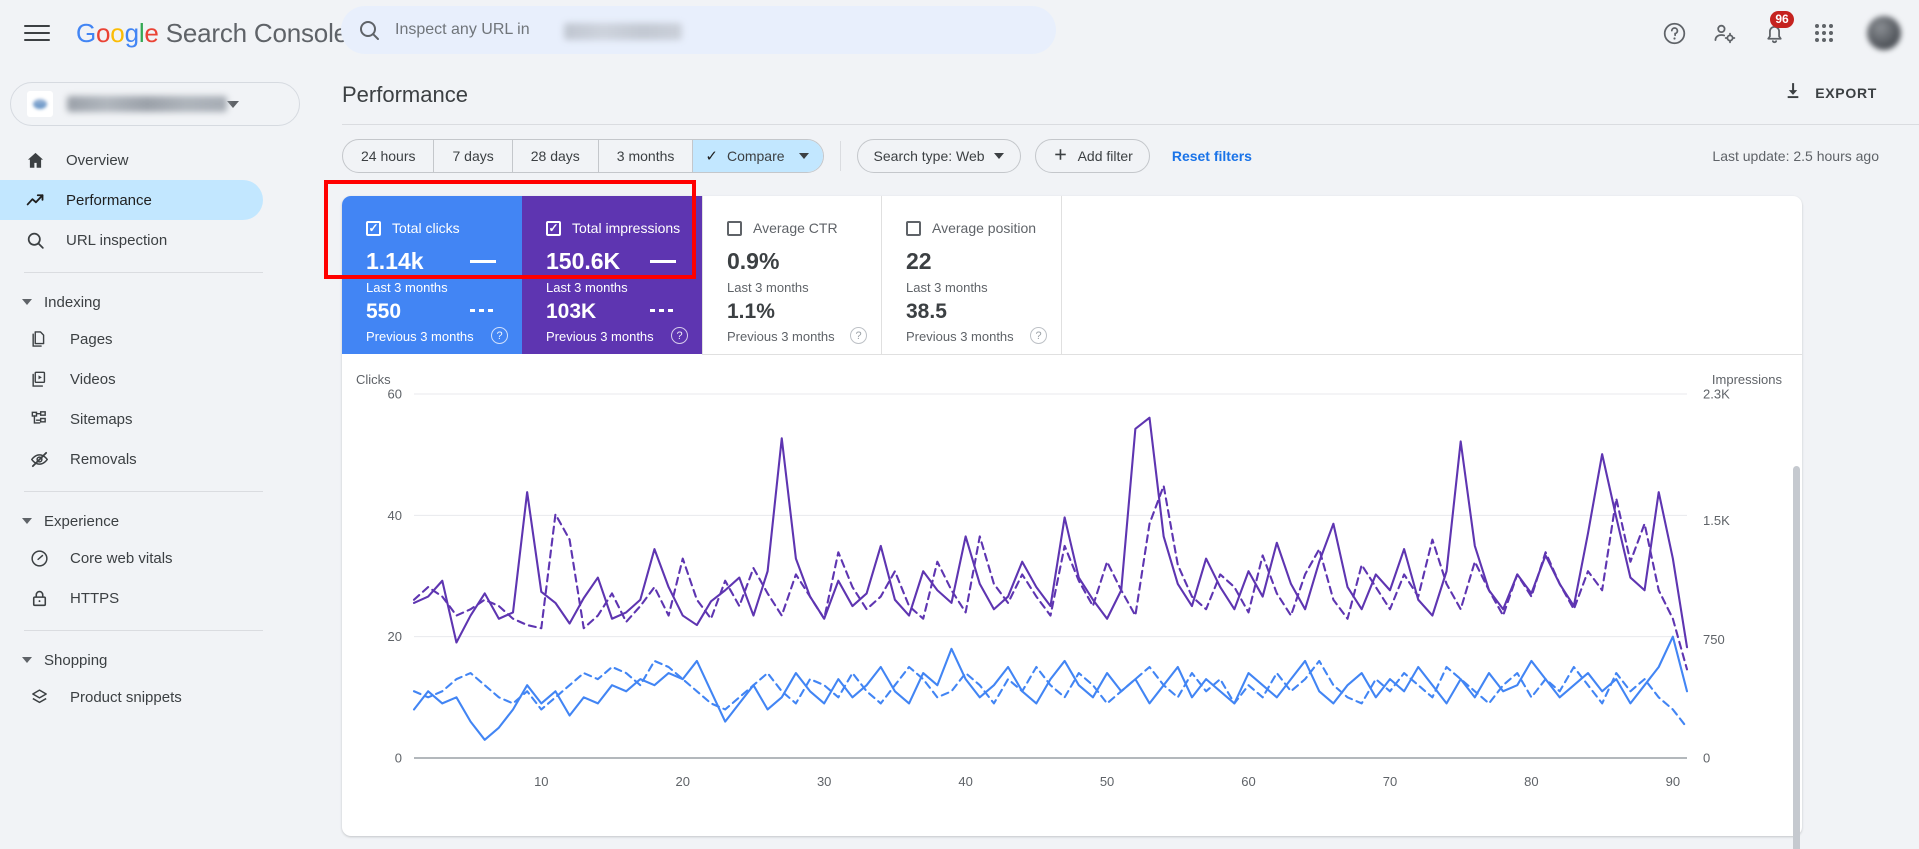 The height and width of the screenshot is (849, 1919). What do you see at coordinates (1673, 781) in the screenshot?
I see `svg-text: 90` at bounding box center [1673, 781].